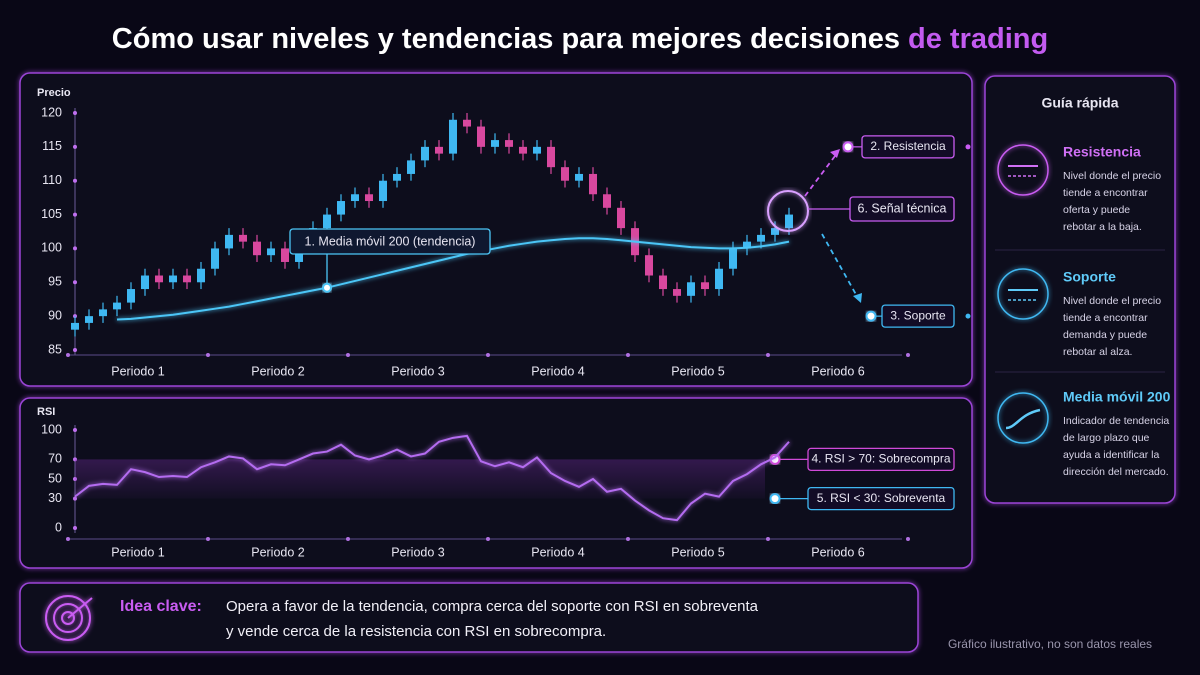  What do you see at coordinates (1102, 152) in the screenshot?
I see `guide-item-name: Resistencia` at bounding box center [1102, 152].